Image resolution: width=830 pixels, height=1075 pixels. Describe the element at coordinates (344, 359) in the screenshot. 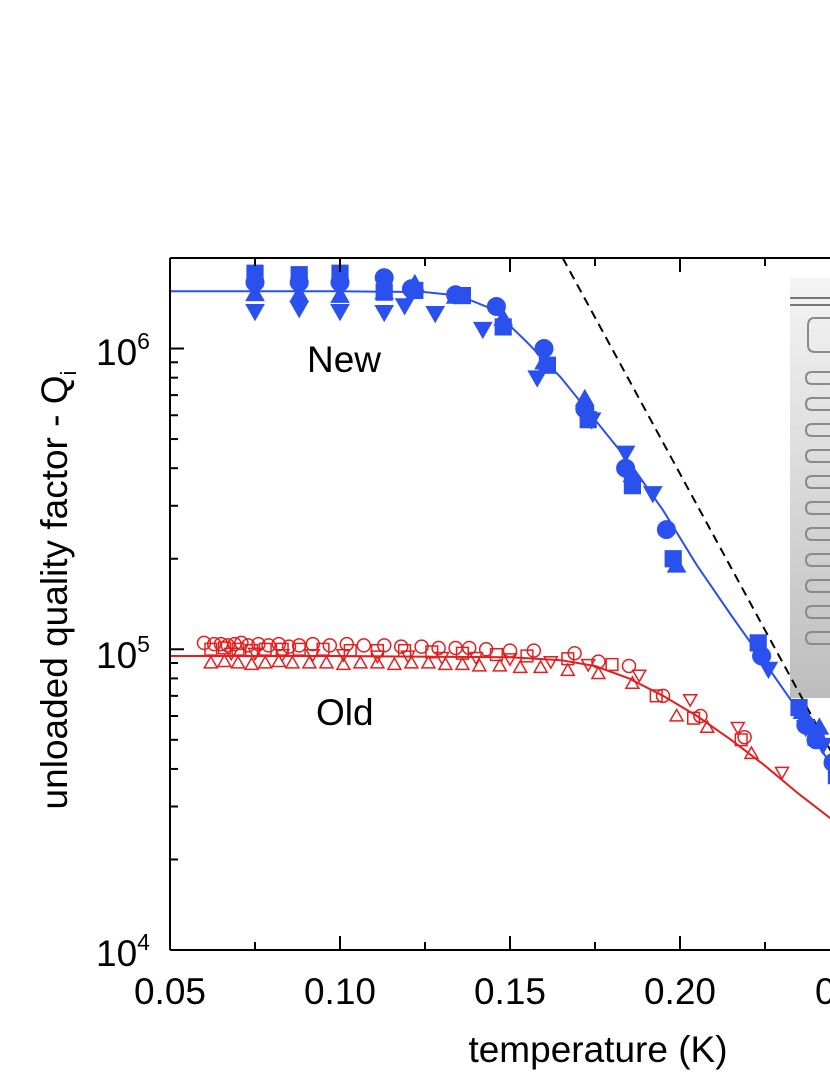

I see `annotation-new: New` at that location.